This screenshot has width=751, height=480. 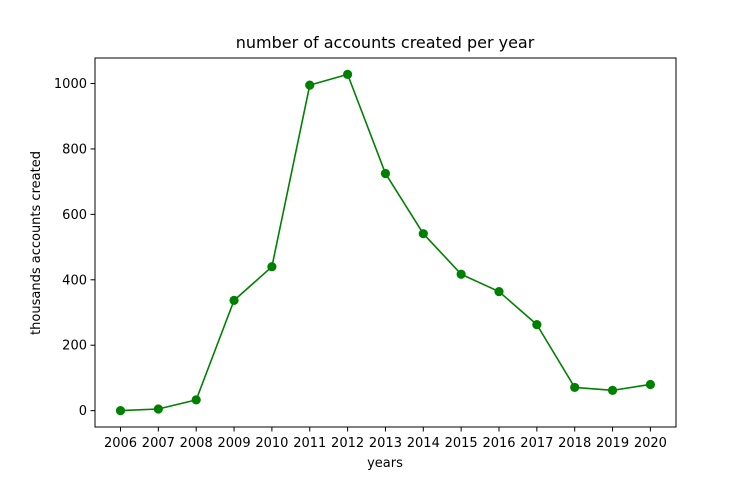 What do you see at coordinates (423, 443) in the screenshot?
I see `x-tick-label: 2014` at bounding box center [423, 443].